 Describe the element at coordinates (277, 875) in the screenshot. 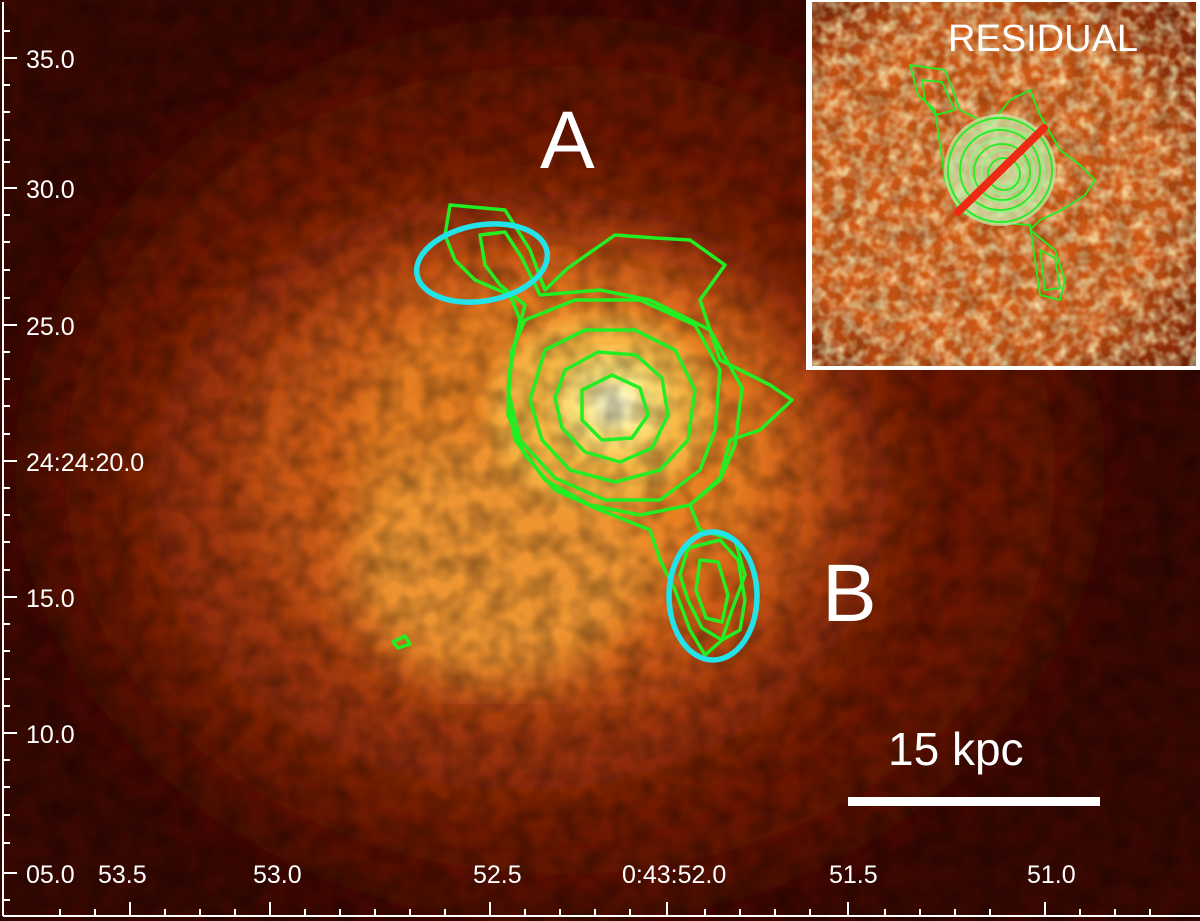

I see `x-tick-label: 53.0` at that location.